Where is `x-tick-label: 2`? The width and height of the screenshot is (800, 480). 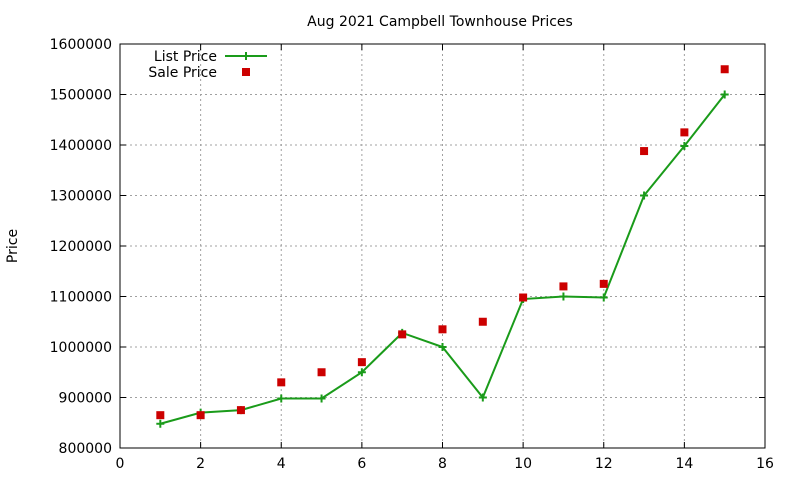
x-tick-label: 2 is located at coordinates (200, 464).